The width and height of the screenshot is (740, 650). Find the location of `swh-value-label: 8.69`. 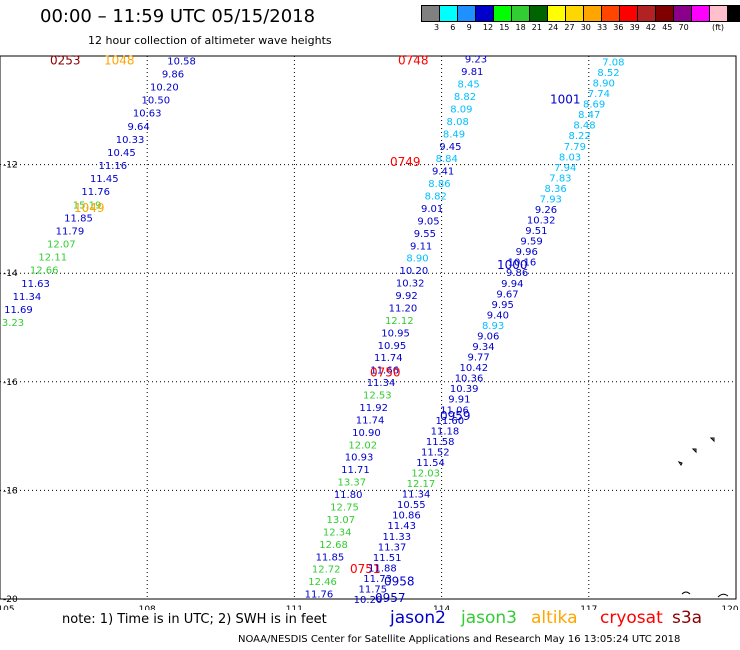

swh-value-label: 8.69 is located at coordinates (594, 105).